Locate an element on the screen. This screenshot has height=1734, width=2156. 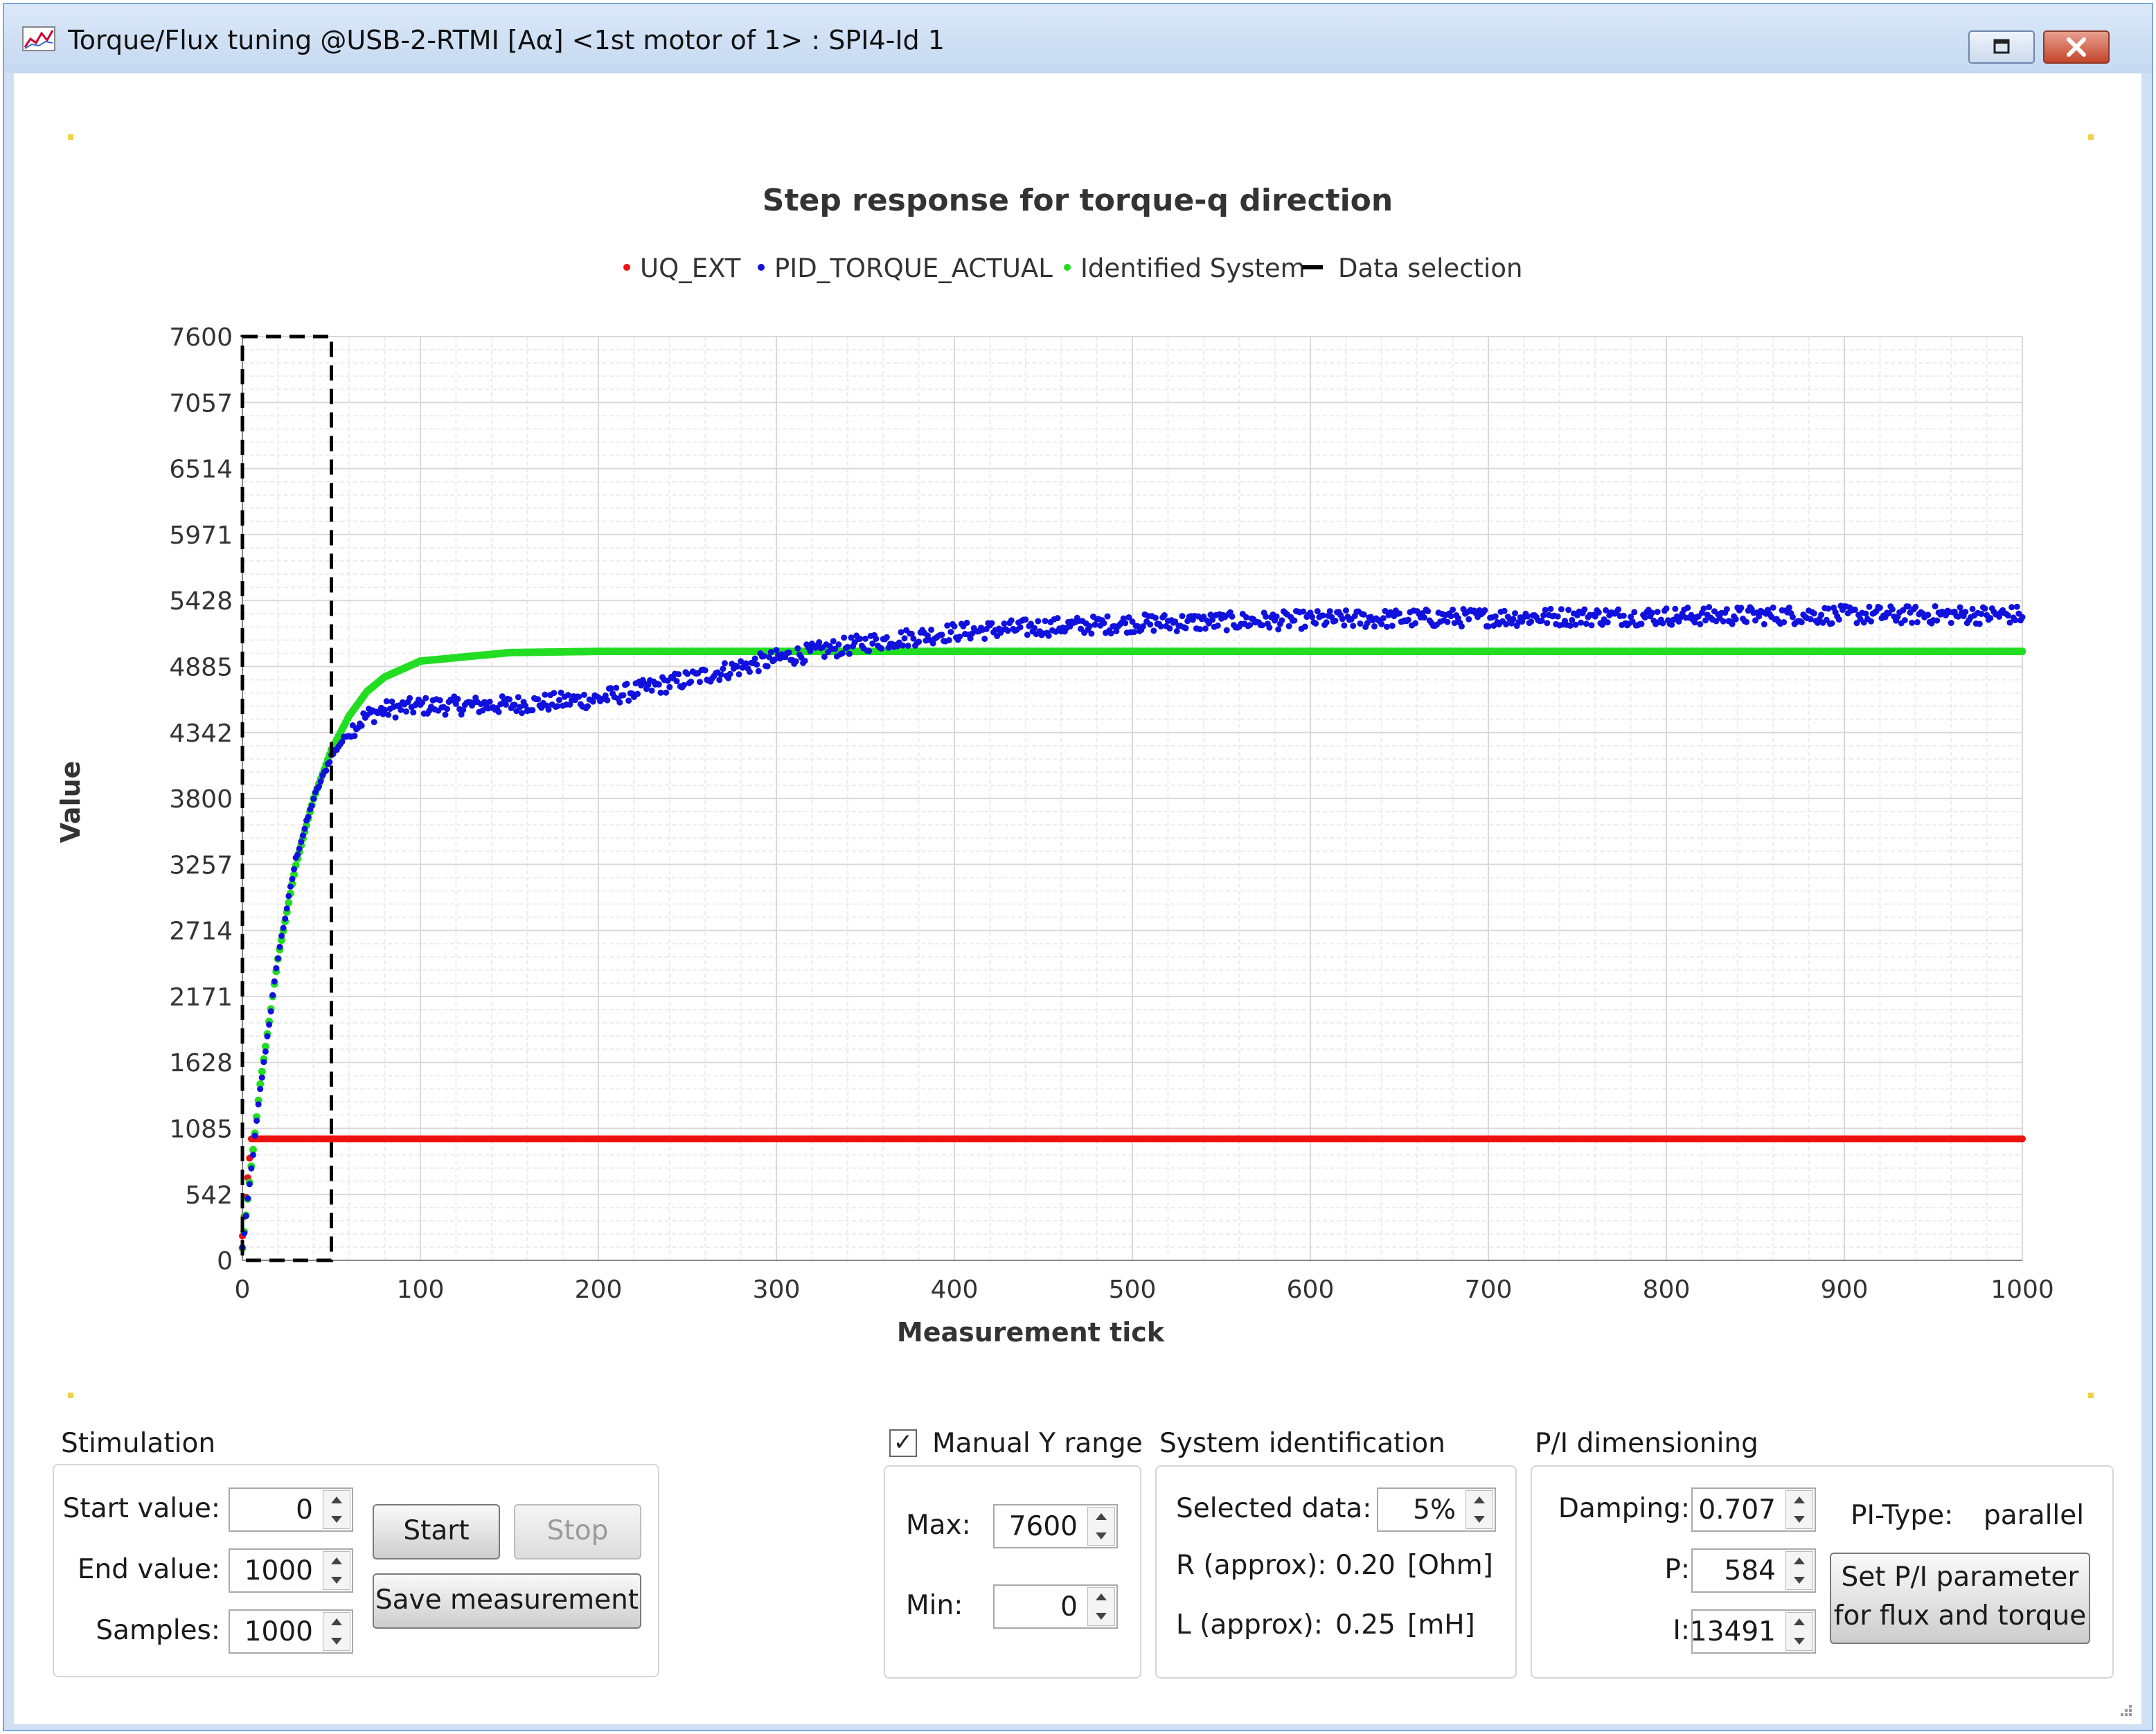
start-button: Start is located at coordinates (437, 1532).